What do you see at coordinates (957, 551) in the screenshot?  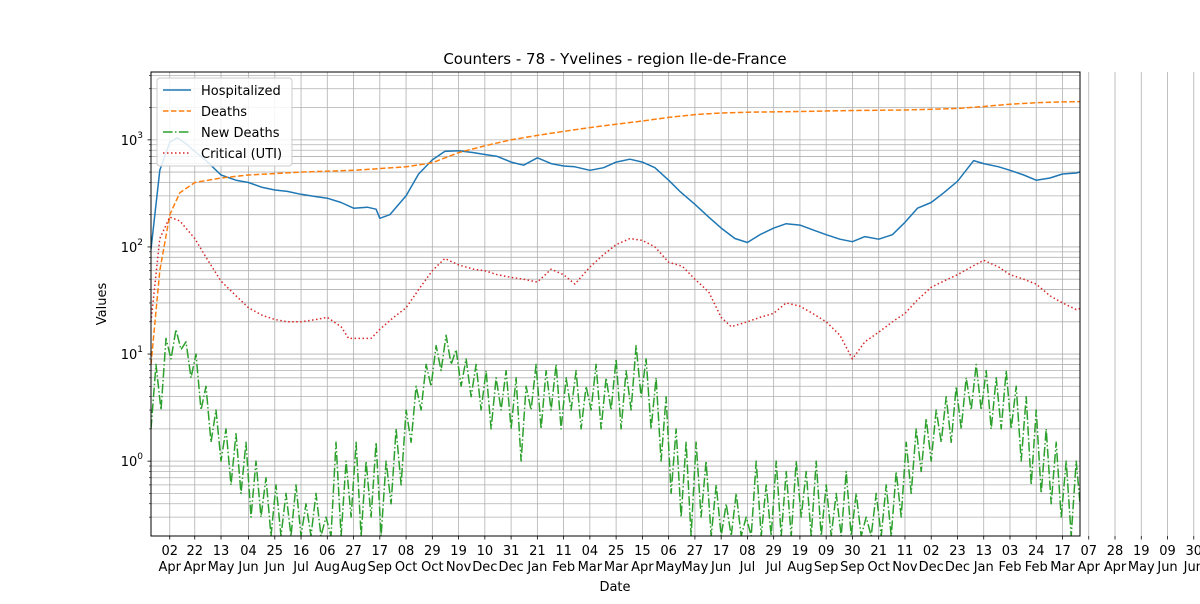 I see `x-tick-day-label: 23` at bounding box center [957, 551].